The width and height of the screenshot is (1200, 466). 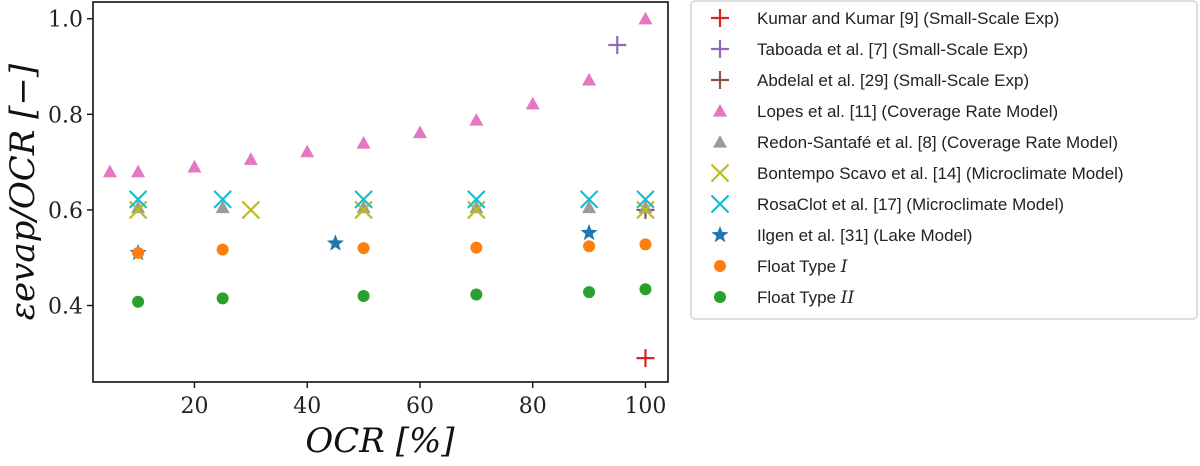 What do you see at coordinates (844, 267) in the screenshot?
I see `legend-label-italic: I` at bounding box center [844, 267].